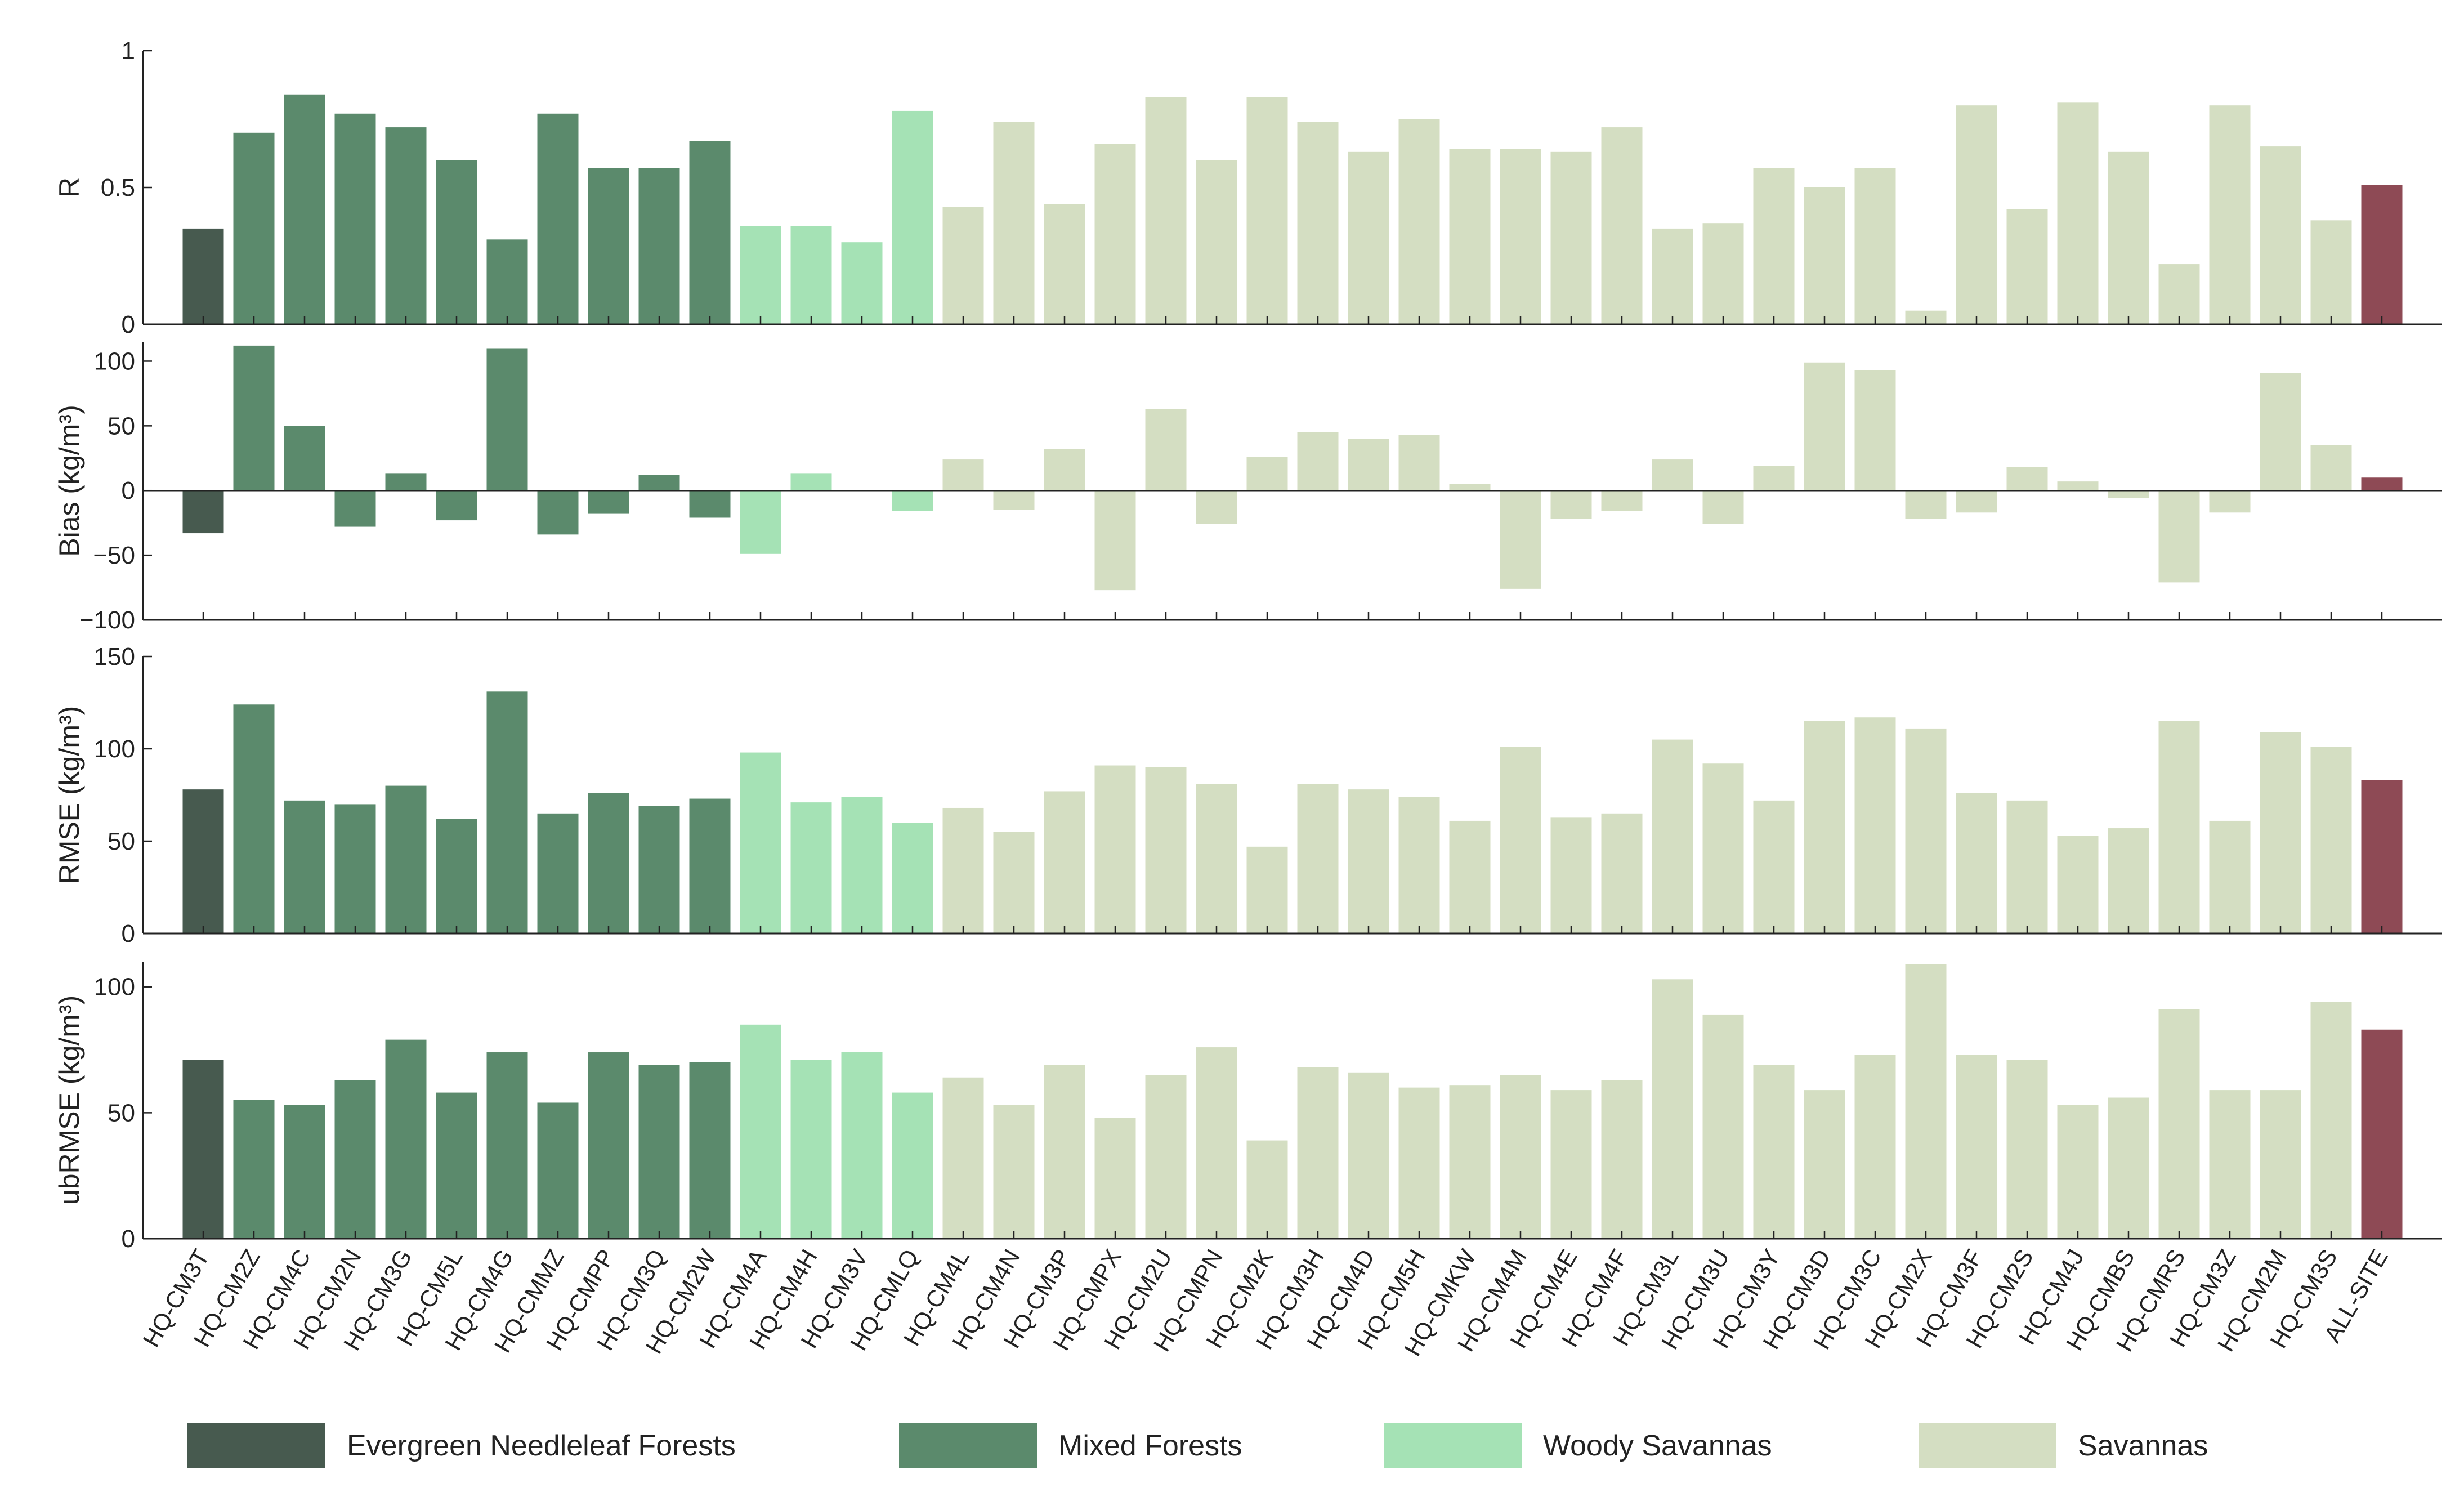  I want to click on y-tick-label: 0, so click(128, 934).